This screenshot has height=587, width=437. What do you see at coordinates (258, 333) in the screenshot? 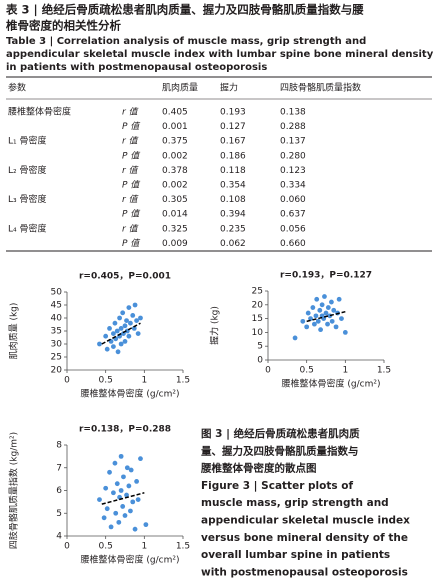
I see `y-tick-label: 10` at bounding box center [258, 333].